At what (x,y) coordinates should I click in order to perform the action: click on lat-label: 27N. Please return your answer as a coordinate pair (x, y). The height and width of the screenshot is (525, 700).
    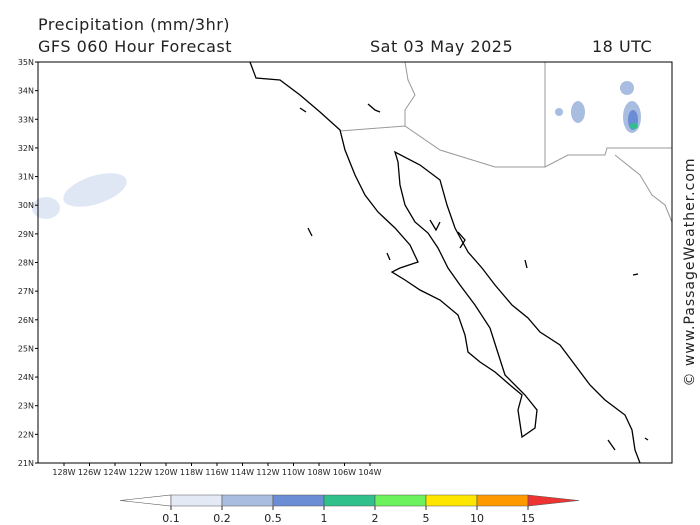
    Looking at the image, I should click on (26, 291).